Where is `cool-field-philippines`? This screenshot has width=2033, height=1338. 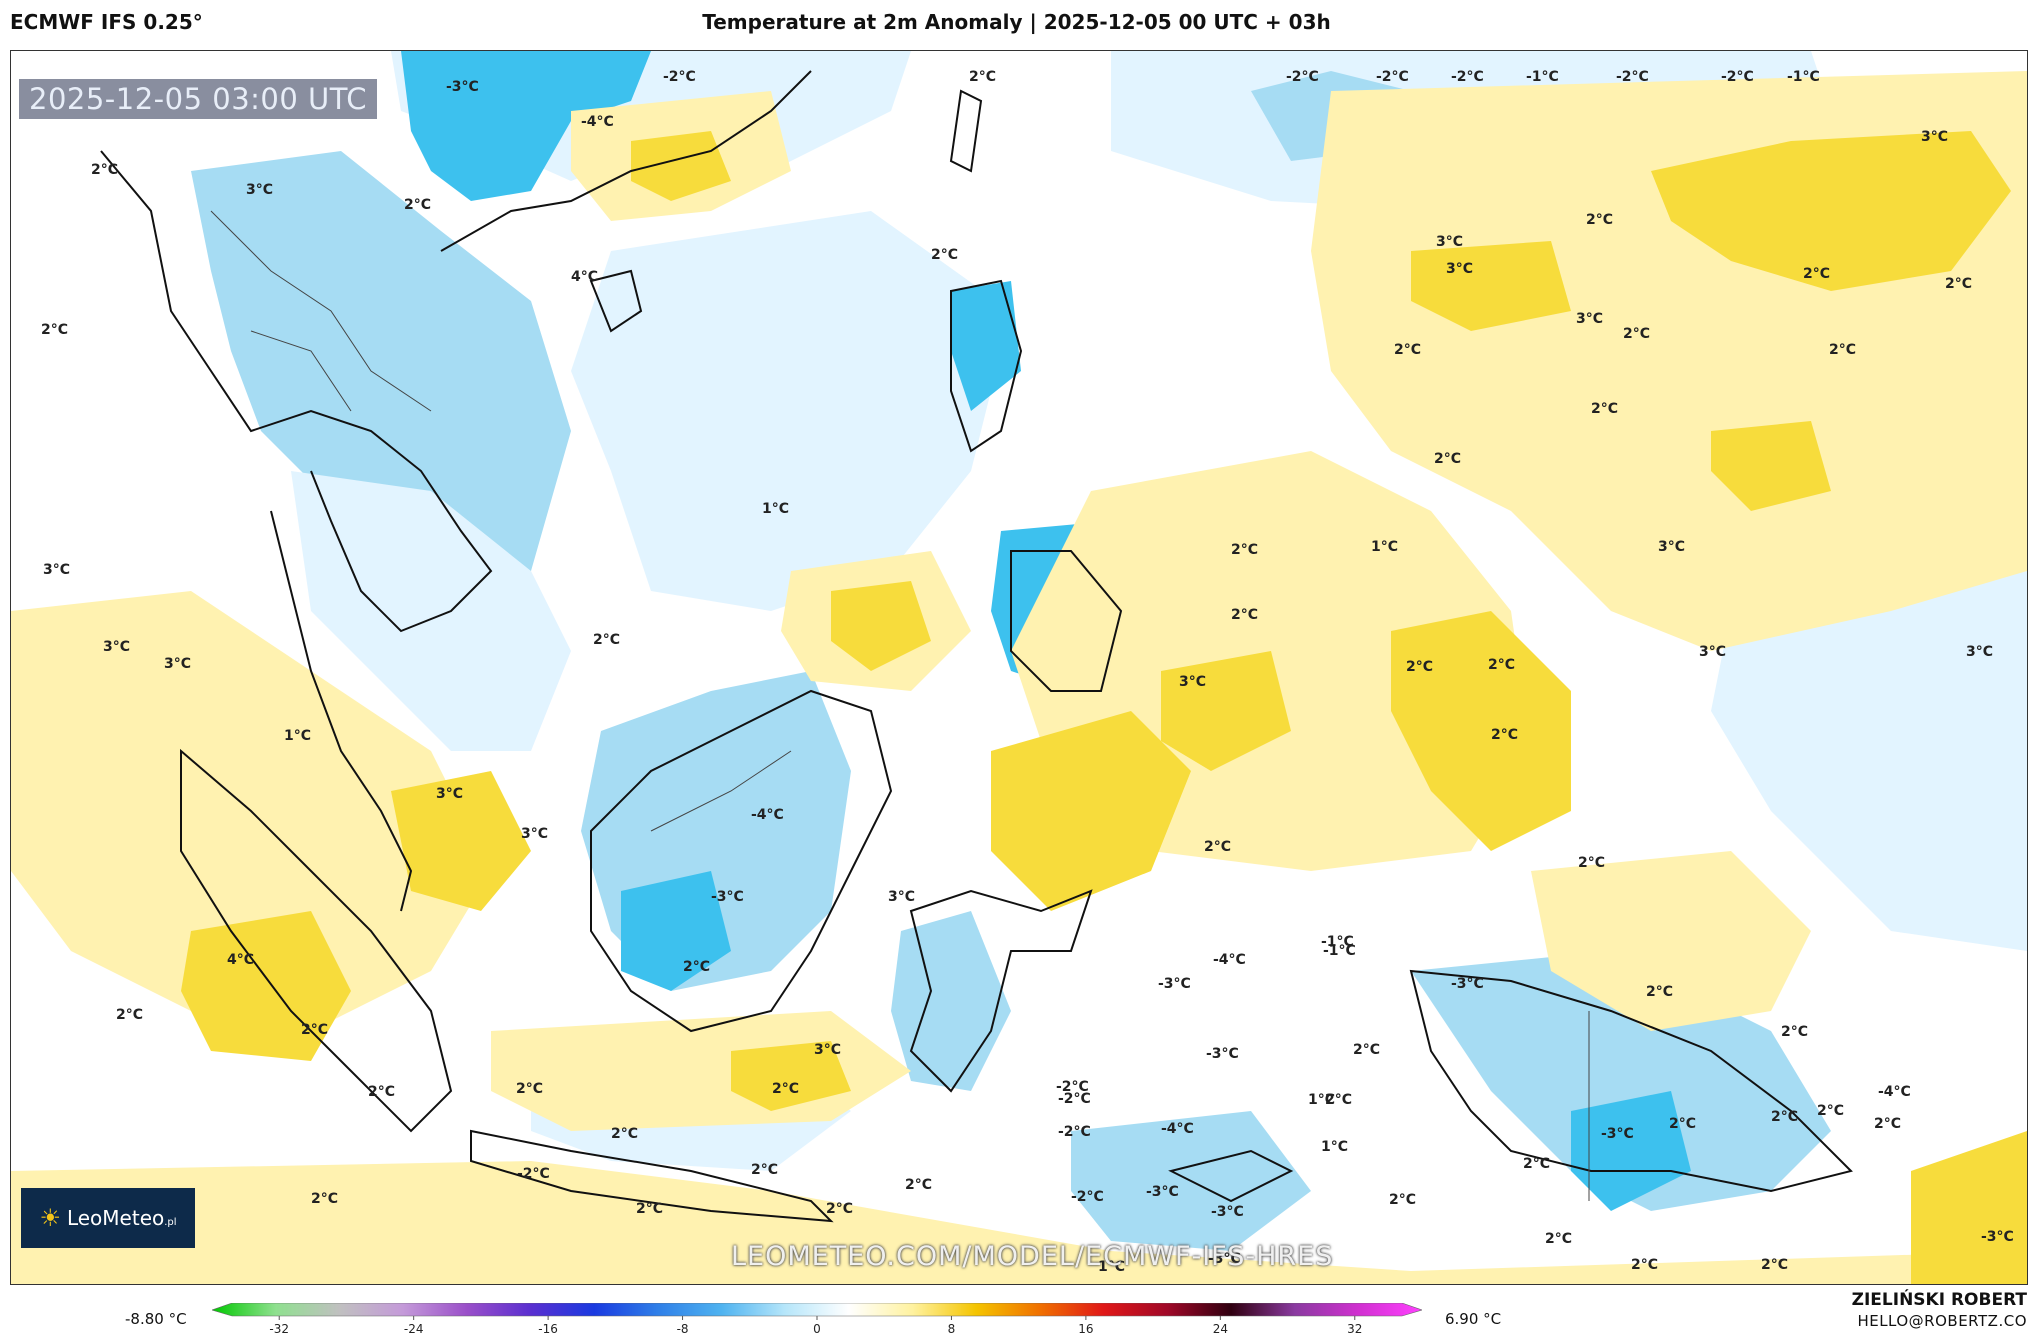
cool-field-philippines is located at coordinates (986, 346).